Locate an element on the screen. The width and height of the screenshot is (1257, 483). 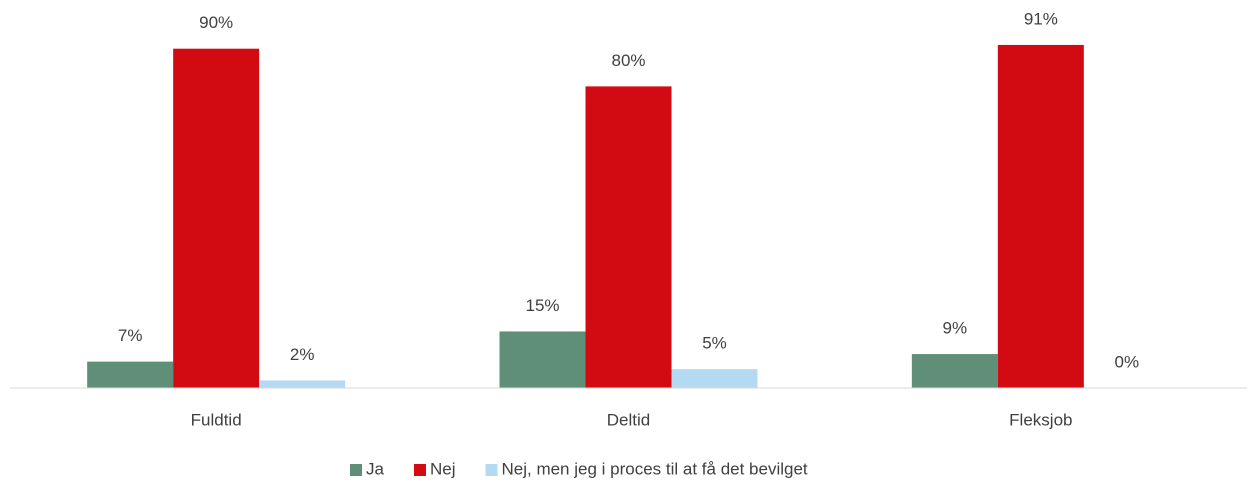
legend-label: Ja is located at coordinates (375, 468).